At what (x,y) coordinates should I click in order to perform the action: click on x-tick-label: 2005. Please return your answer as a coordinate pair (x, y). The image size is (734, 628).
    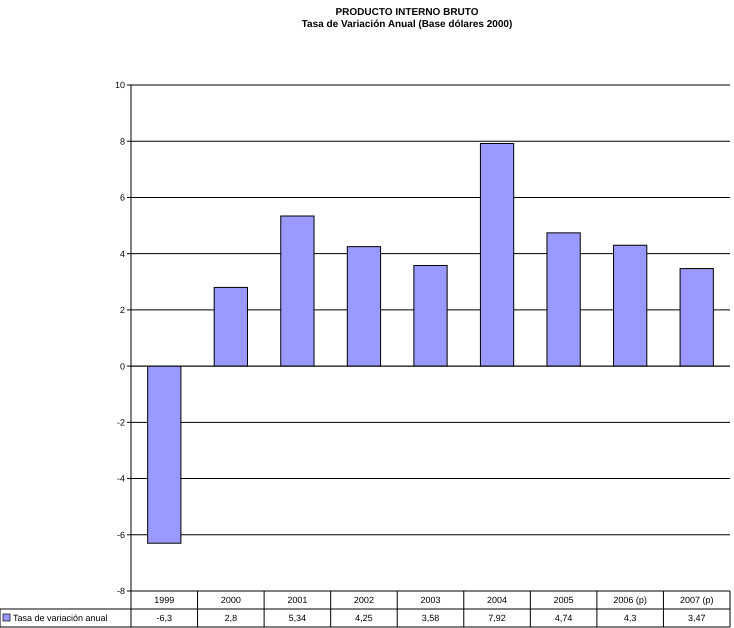
    Looking at the image, I should click on (564, 600).